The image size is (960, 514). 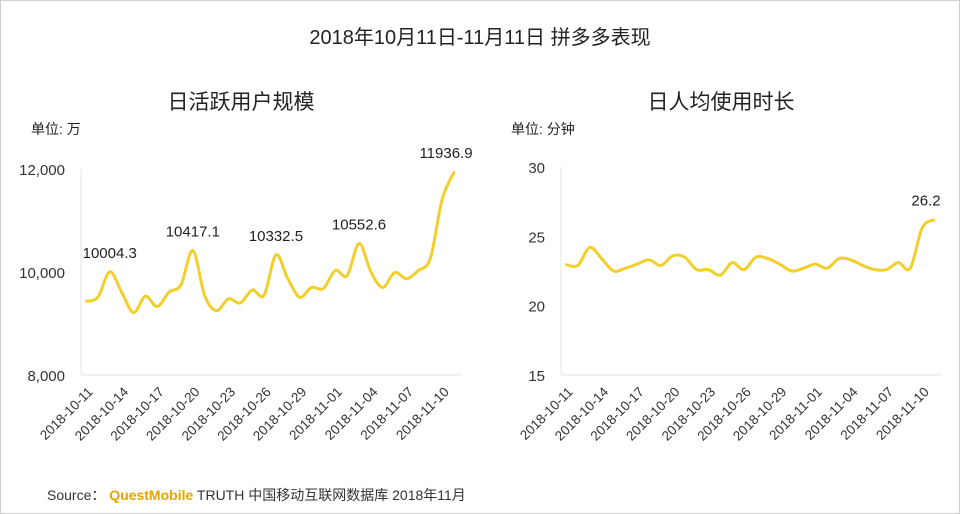 I want to click on y-tick-label: 20, so click(x=536, y=307).